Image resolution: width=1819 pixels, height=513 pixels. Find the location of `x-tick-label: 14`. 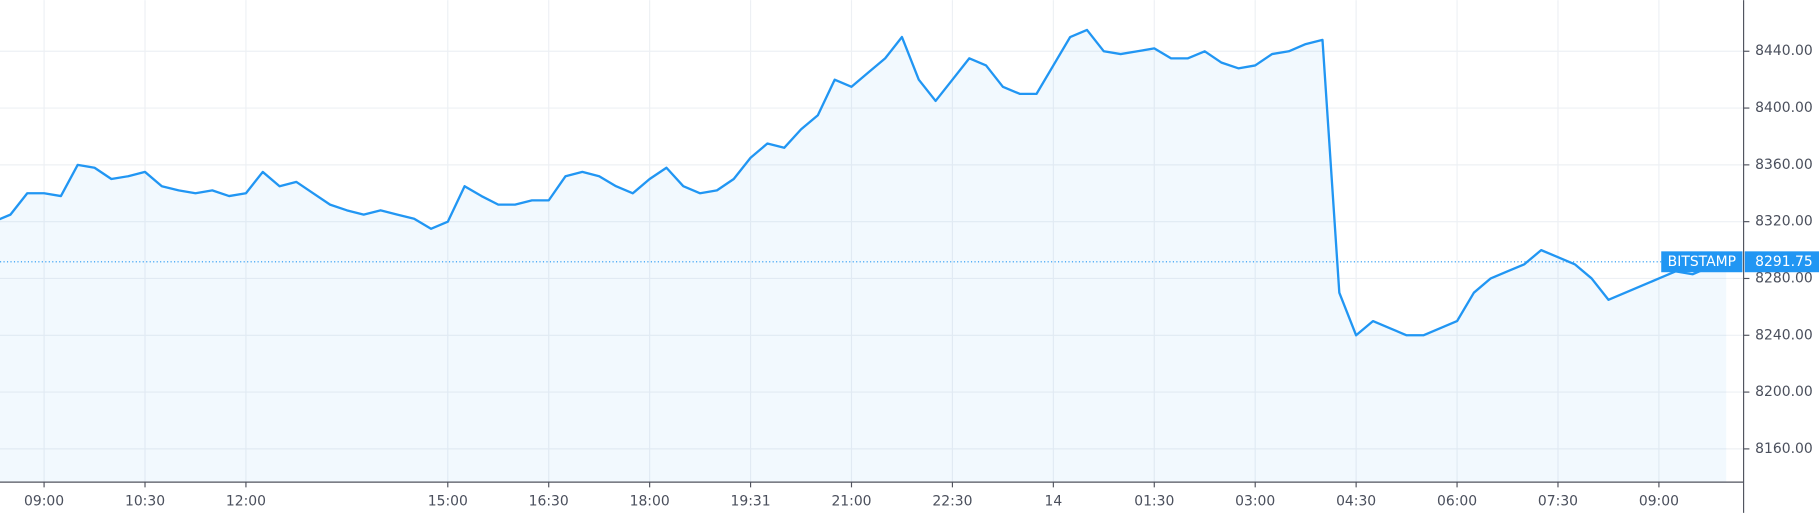

x-tick-label: 14 is located at coordinates (1053, 501).